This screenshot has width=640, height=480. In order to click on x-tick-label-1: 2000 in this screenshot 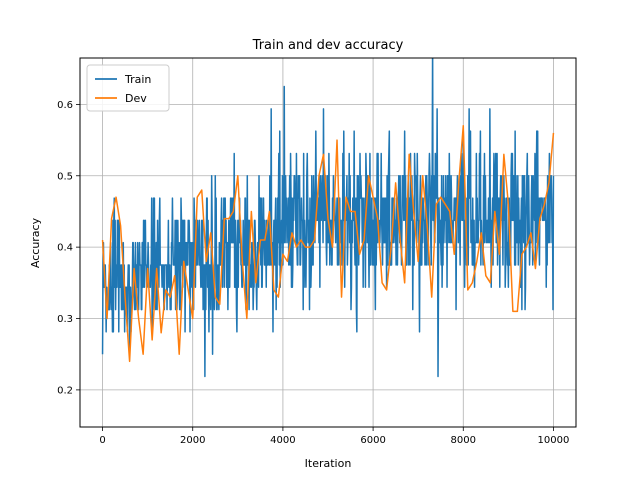, I will do `click(192, 440)`.